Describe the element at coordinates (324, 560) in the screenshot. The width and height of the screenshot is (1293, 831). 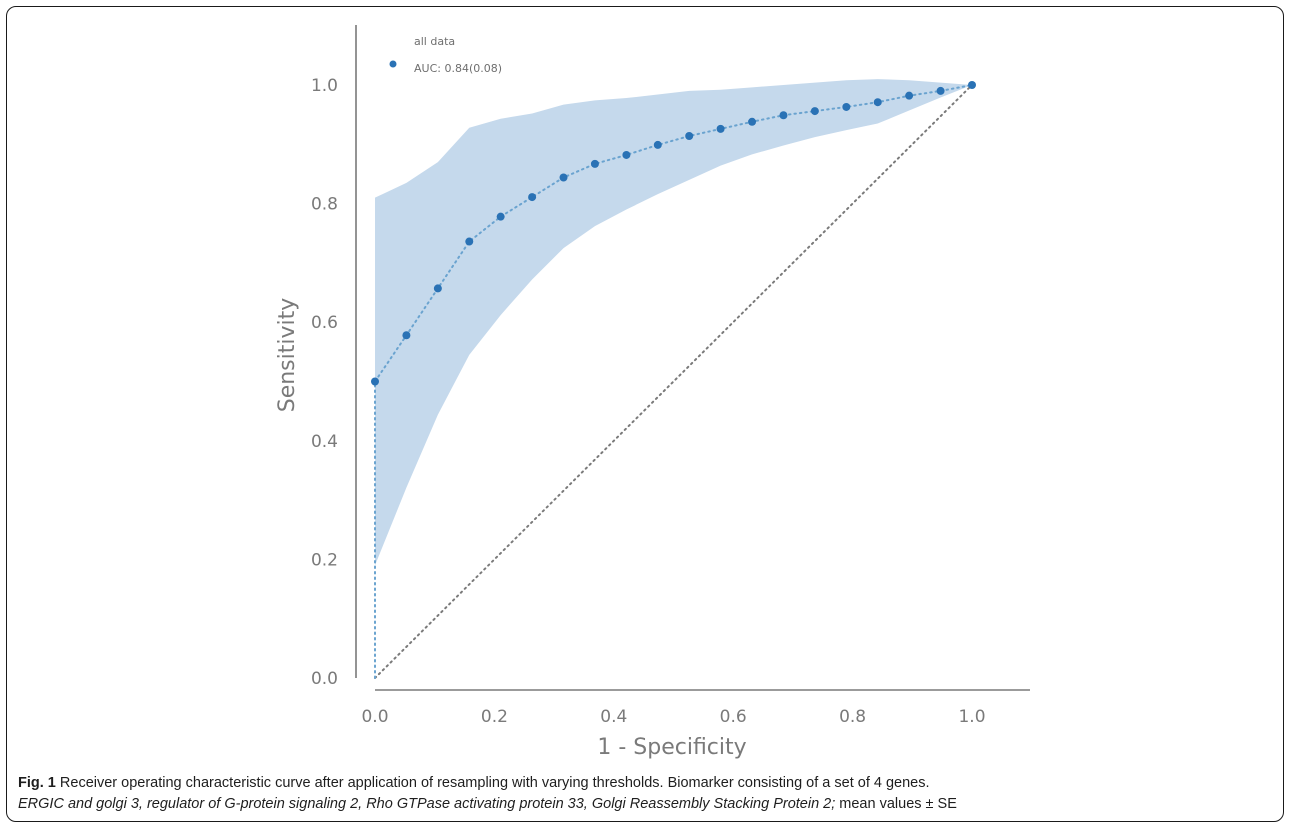
I see `y-tick-label-1: 0.2` at that location.